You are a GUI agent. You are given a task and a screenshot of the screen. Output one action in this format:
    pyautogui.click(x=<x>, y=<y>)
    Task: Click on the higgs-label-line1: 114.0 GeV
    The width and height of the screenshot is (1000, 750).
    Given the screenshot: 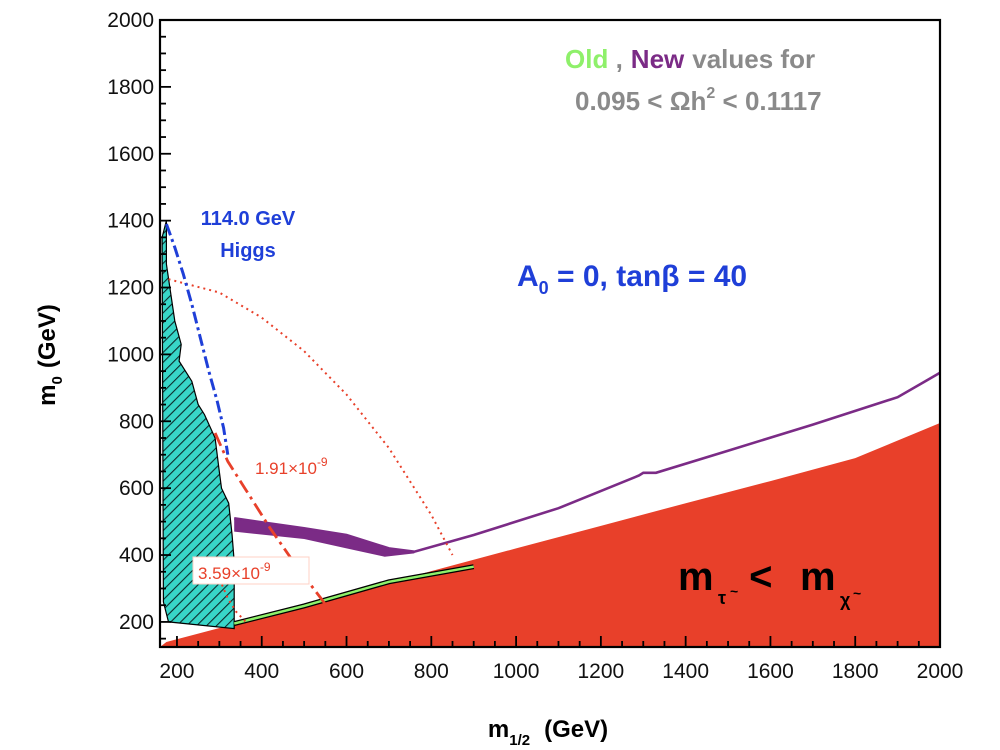 What is the action you would take?
    pyautogui.click(x=248, y=219)
    